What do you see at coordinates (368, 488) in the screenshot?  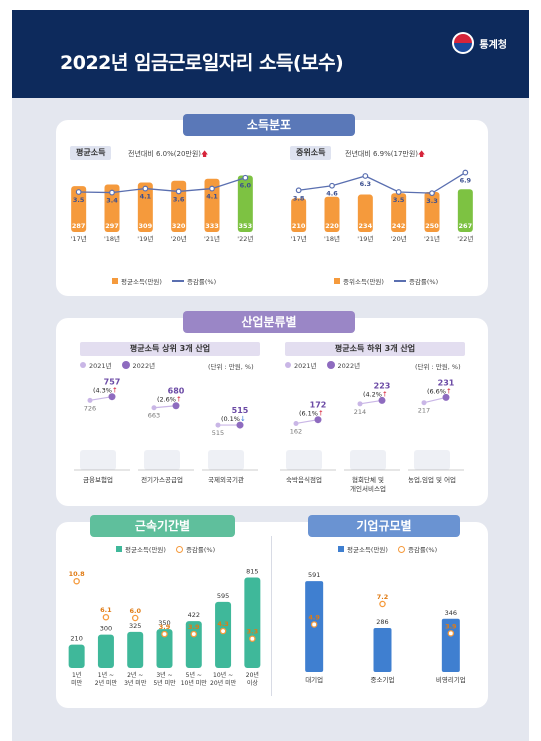 I see `industry-name-label: 개인서비스업` at bounding box center [368, 488].